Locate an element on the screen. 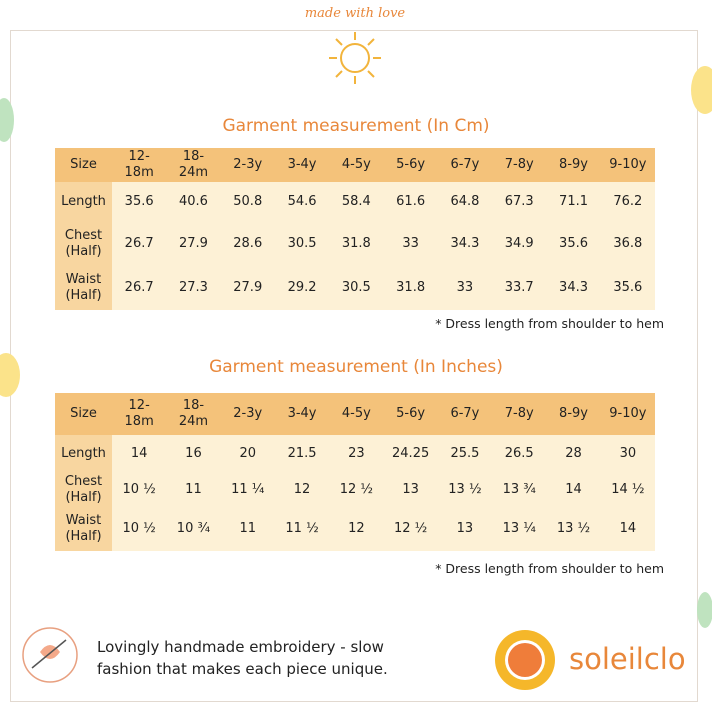 The height and width of the screenshot is (714, 712). footer-icon is located at coordinates (50, 655).